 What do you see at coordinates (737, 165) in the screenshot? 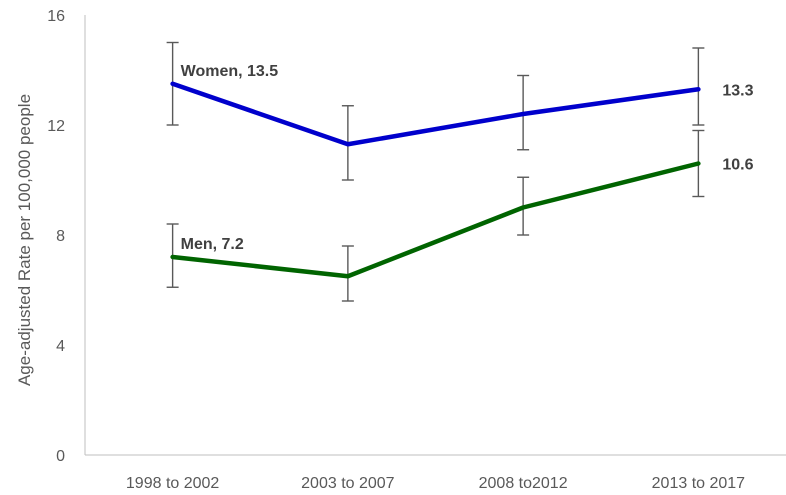
I see `men-data-label: 10.6` at bounding box center [737, 165].